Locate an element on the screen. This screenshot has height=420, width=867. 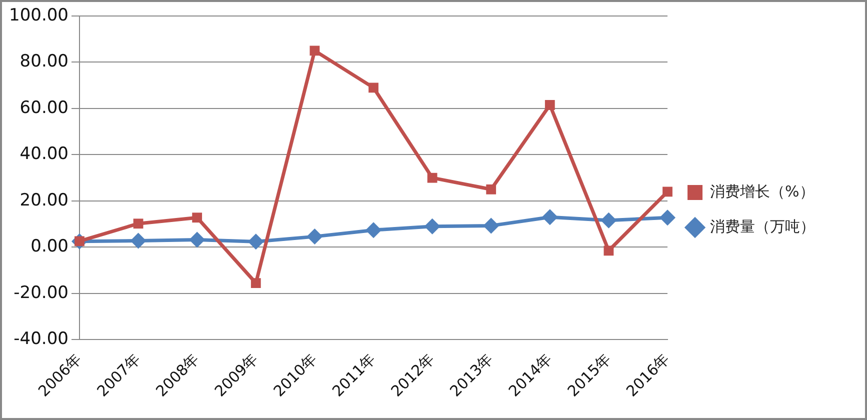
legend-label: 消费增长（%） is located at coordinates (762, 191).